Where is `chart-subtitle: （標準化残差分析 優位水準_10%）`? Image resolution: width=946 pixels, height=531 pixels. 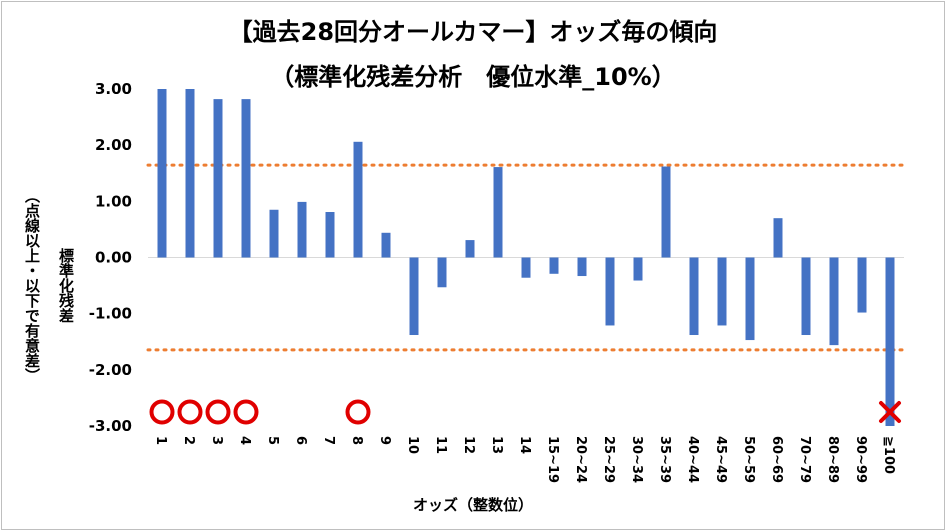 chart-subtitle: （標準化残差分析 優位水準_10%） is located at coordinates (473, 77).